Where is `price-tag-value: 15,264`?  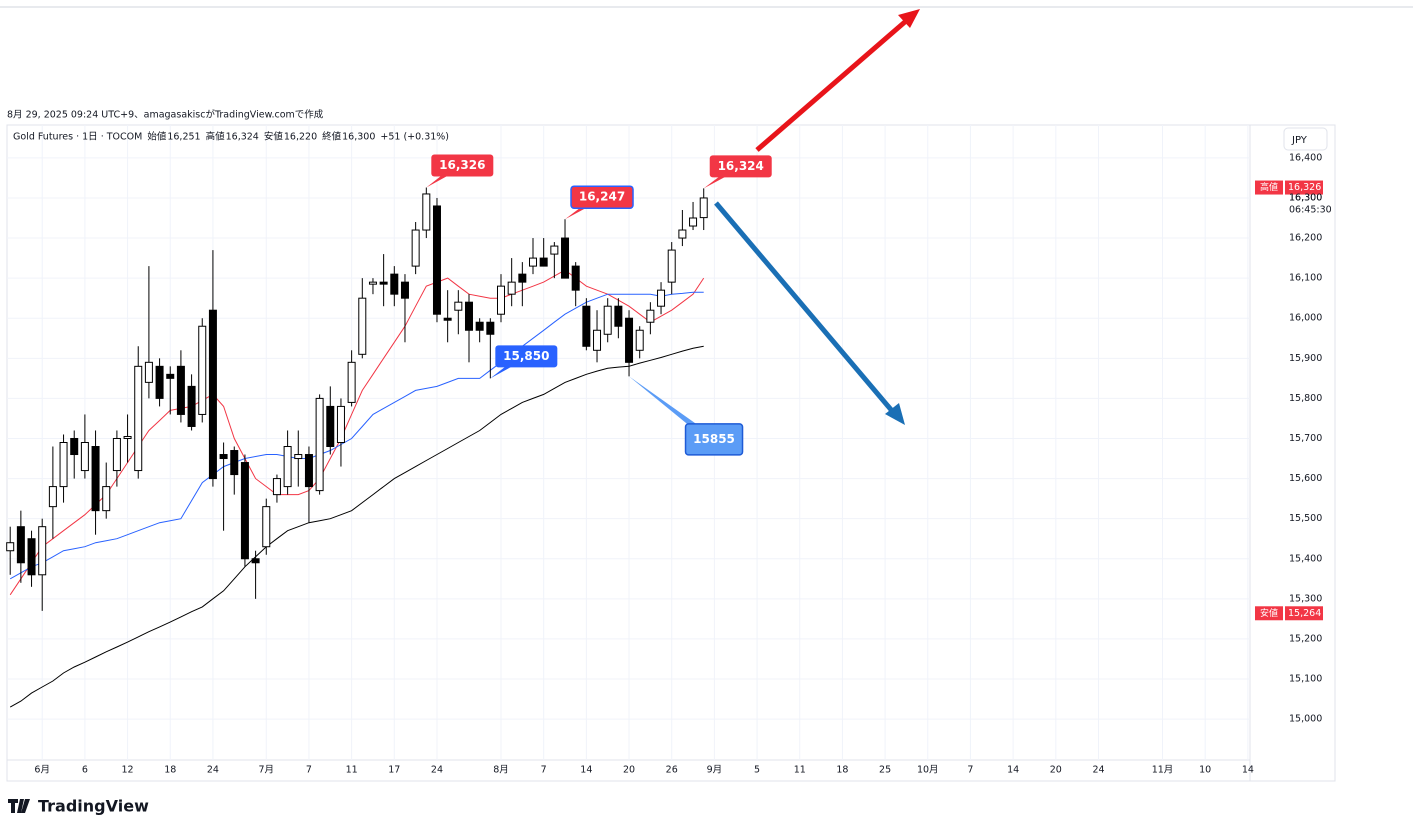
price-tag-value: 15,264 is located at coordinates (1304, 613).